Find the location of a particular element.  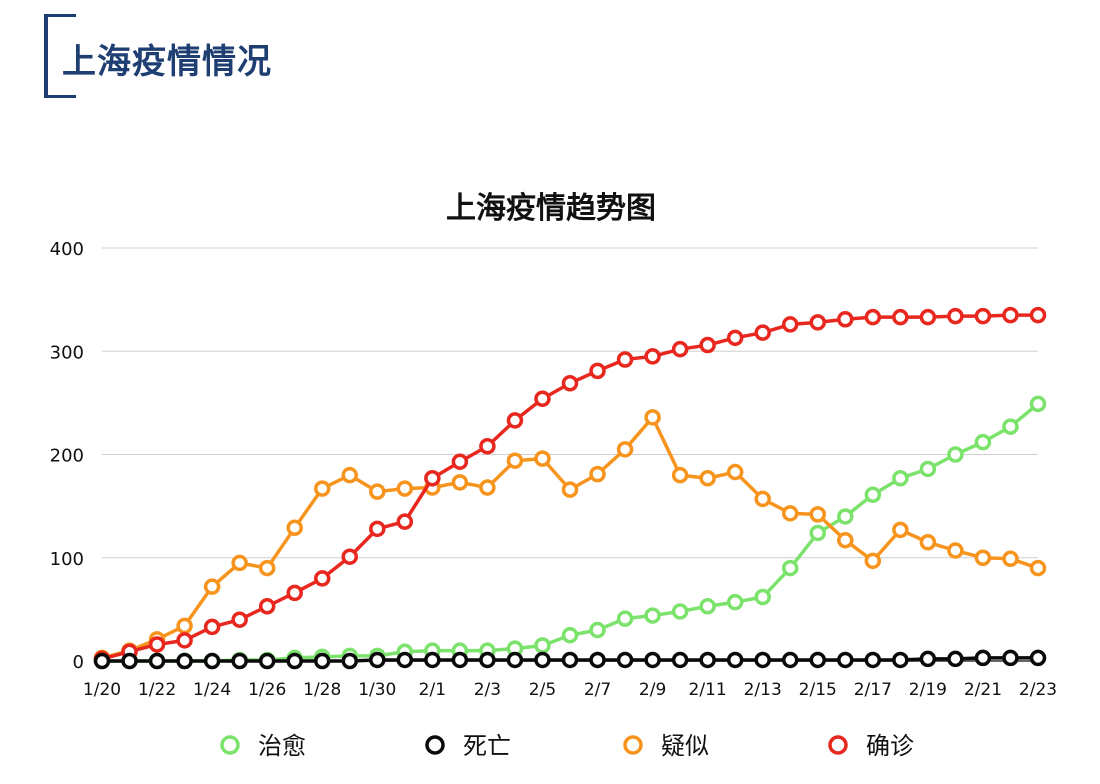

series-deaths is located at coordinates (570, 659).